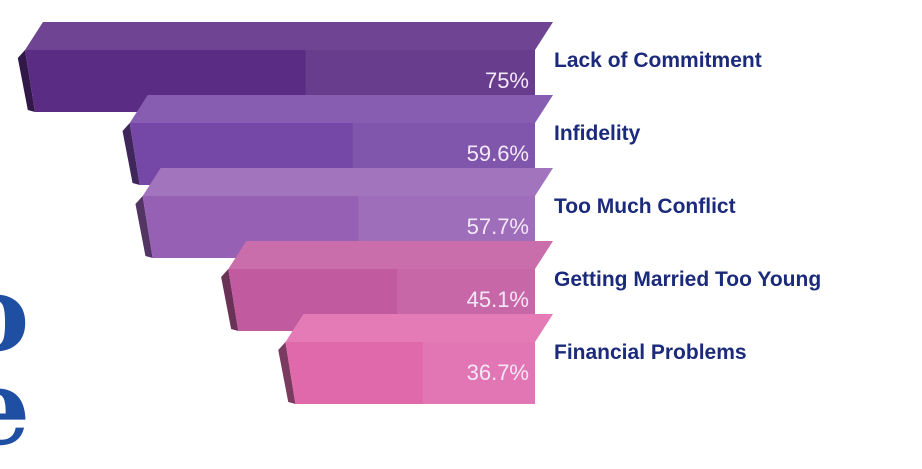 This screenshot has width=922, height=469. I want to click on value-label: 36.7%, so click(498, 372).